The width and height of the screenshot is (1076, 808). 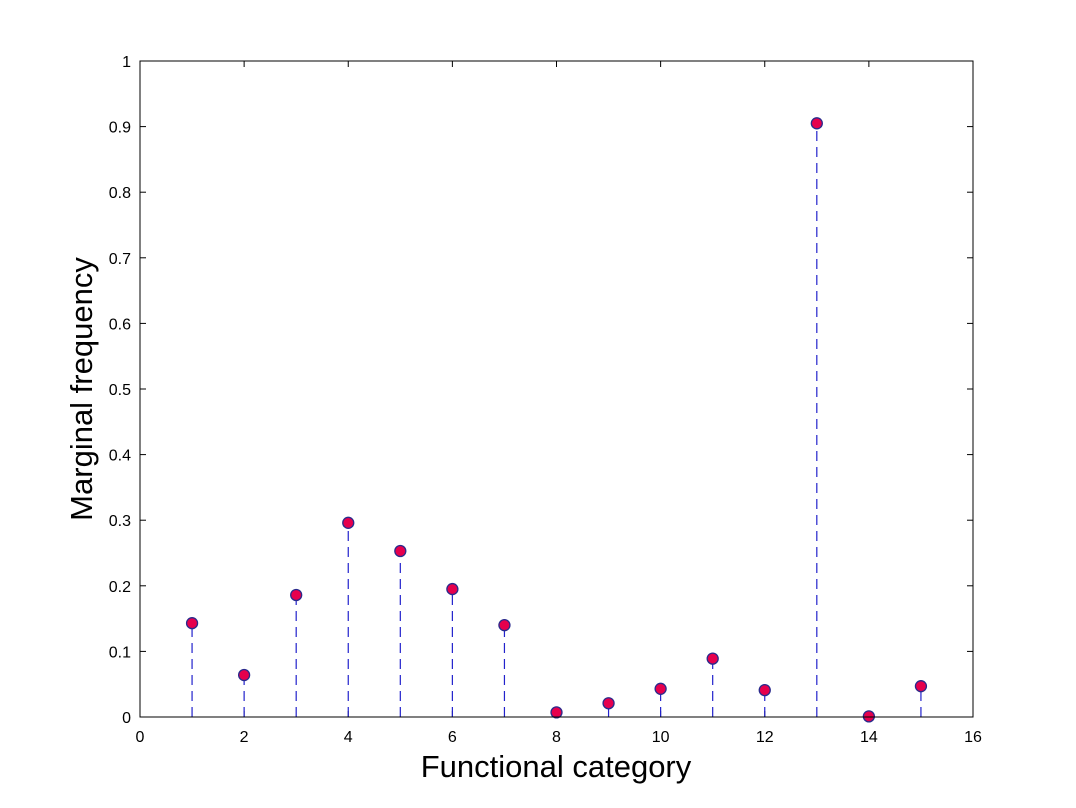 What do you see at coordinates (556, 737) in the screenshot?
I see `x-tick-label: 8` at bounding box center [556, 737].